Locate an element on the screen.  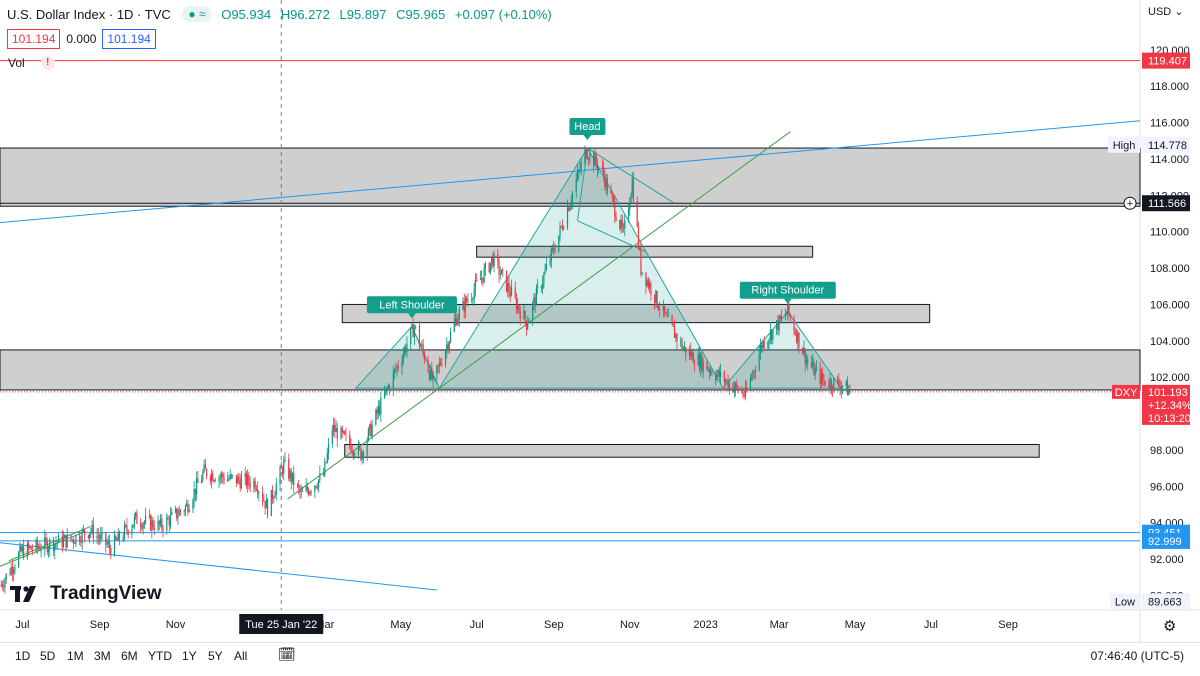
buy-button: 101.194 is located at coordinates (129, 39).